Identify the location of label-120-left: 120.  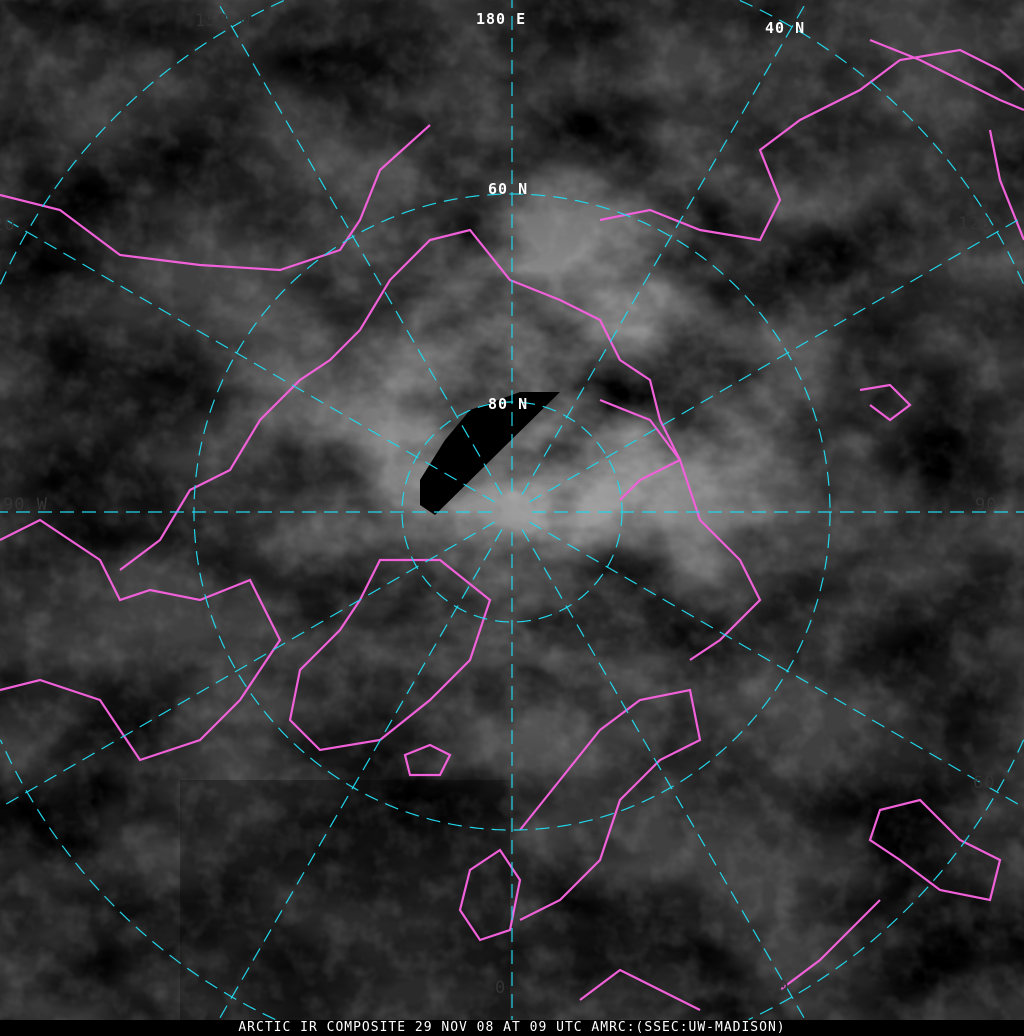
(8, 225).